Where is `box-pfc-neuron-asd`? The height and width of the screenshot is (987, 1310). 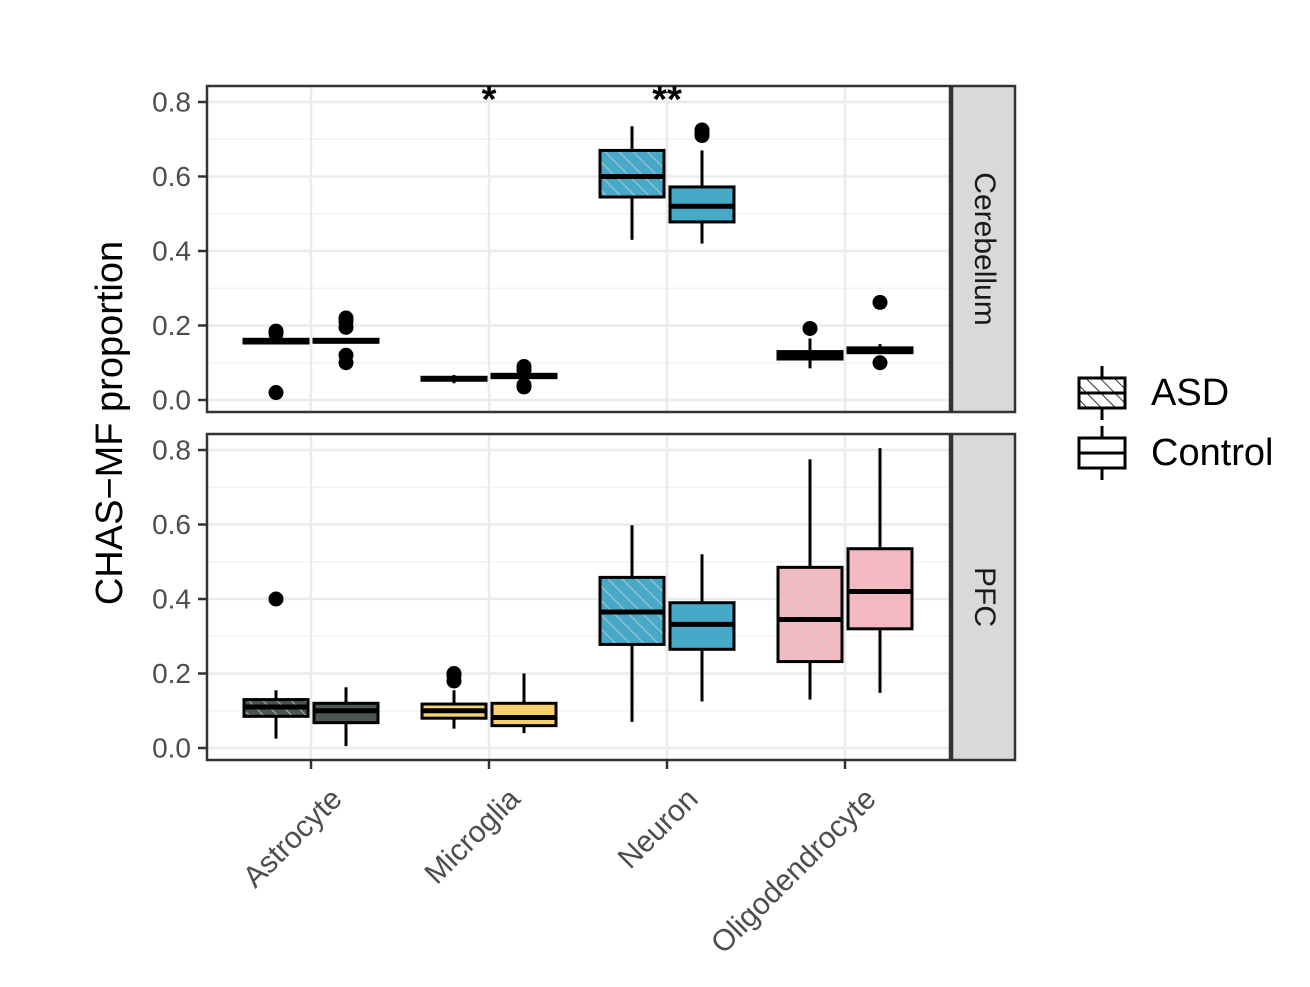 box-pfc-neuron-asd is located at coordinates (632, 623).